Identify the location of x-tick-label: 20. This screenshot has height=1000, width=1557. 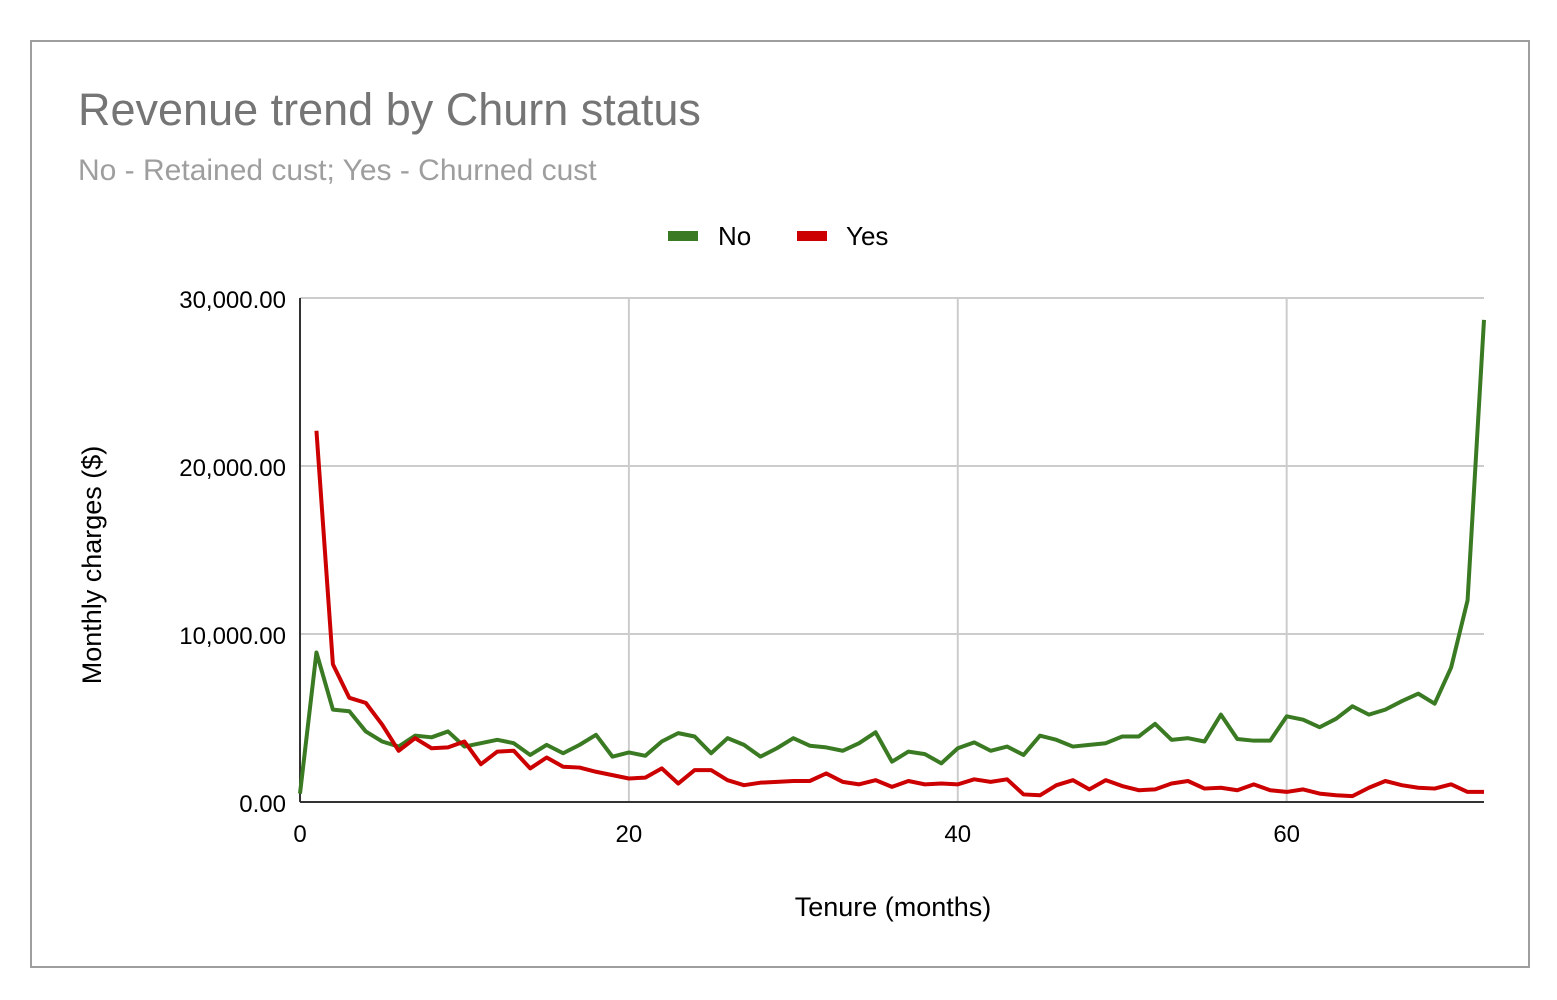
(629, 834).